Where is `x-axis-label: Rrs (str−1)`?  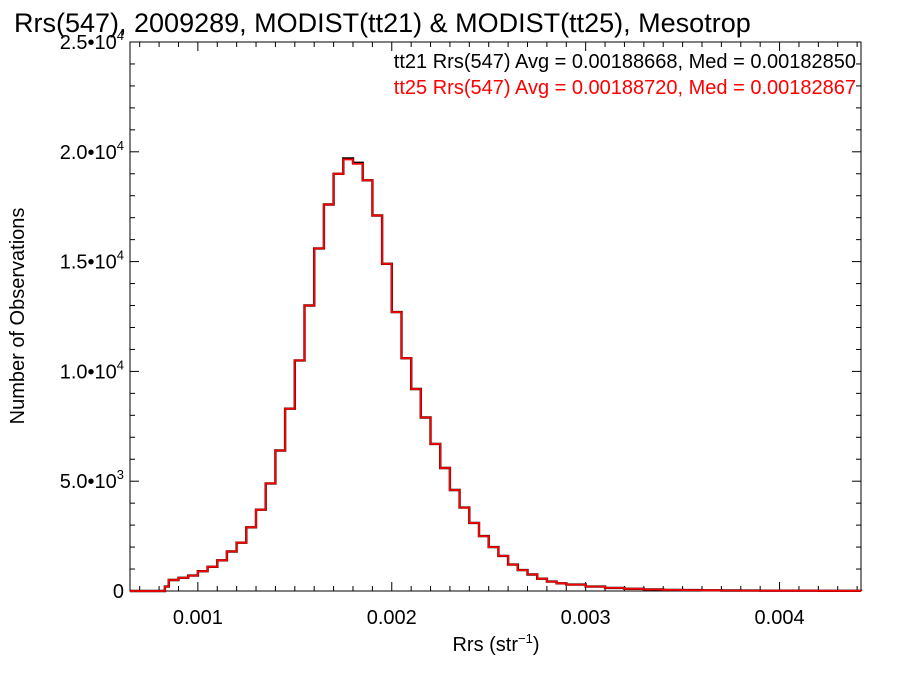 x-axis-label: Rrs (str−1) is located at coordinates (495, 643).